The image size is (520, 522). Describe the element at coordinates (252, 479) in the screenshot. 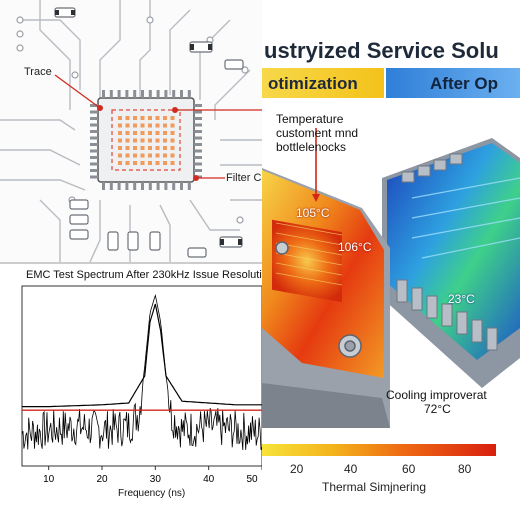

I see `emc-x-tick-label: 50` at that location.